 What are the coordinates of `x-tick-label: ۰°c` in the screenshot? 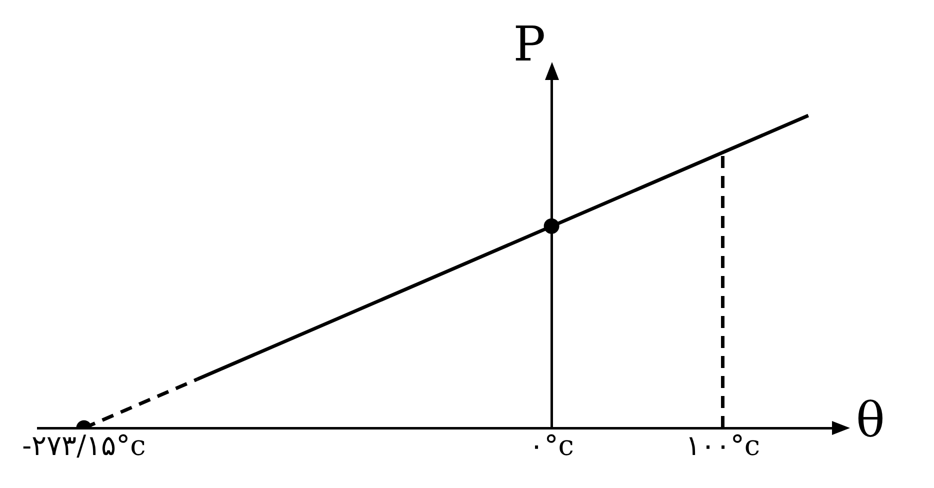 It's located at (551, 445).